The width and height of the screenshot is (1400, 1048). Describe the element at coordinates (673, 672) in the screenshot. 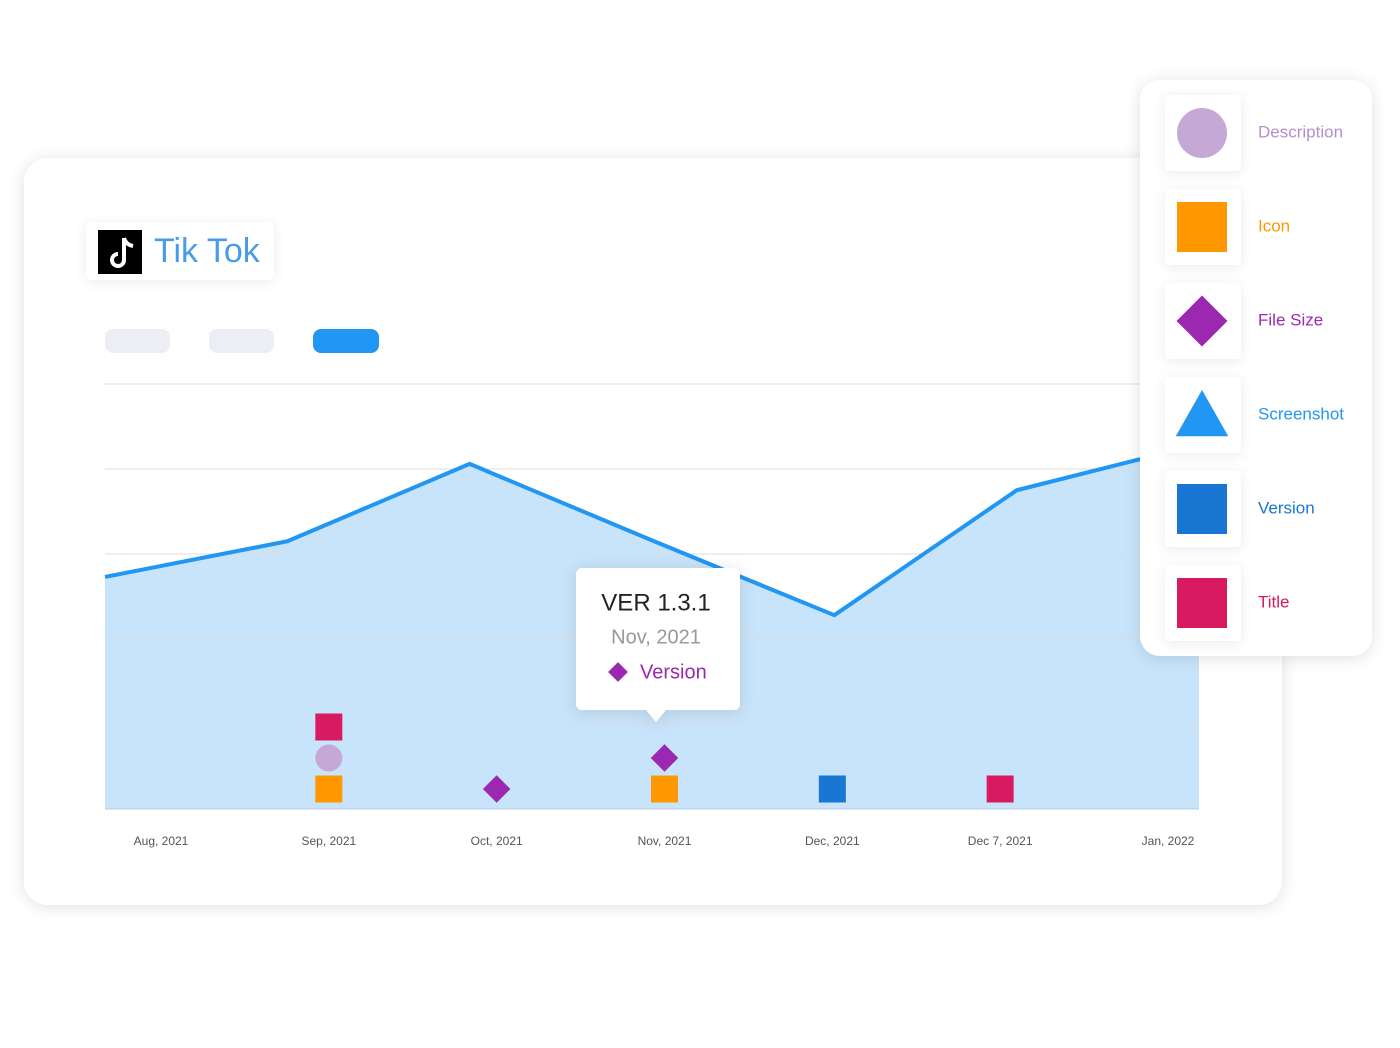

I see `tooltip-kind: Version` at that location.